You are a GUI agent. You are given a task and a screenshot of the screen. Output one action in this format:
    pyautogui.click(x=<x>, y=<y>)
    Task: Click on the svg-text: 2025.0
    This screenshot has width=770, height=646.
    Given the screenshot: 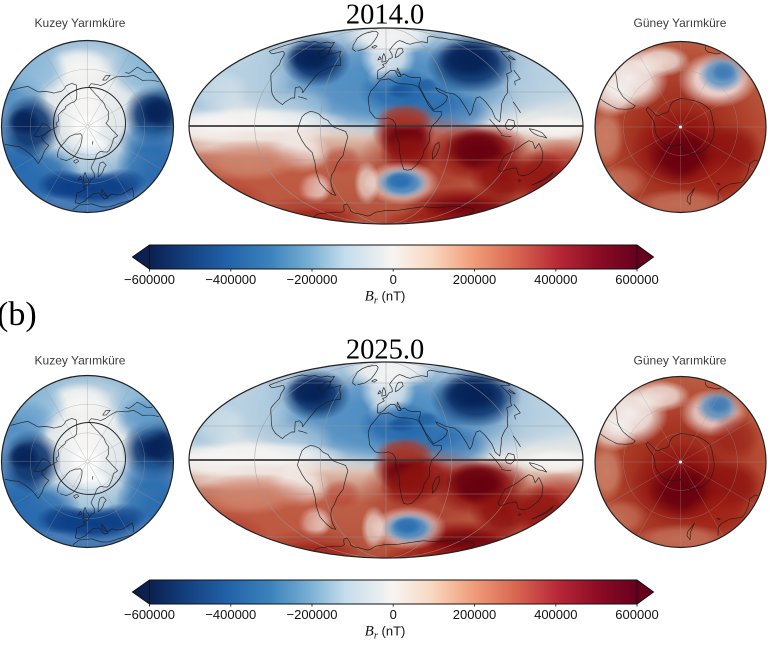 What is the action you would take?
    pyautogui.click(x=385, y=350)
    